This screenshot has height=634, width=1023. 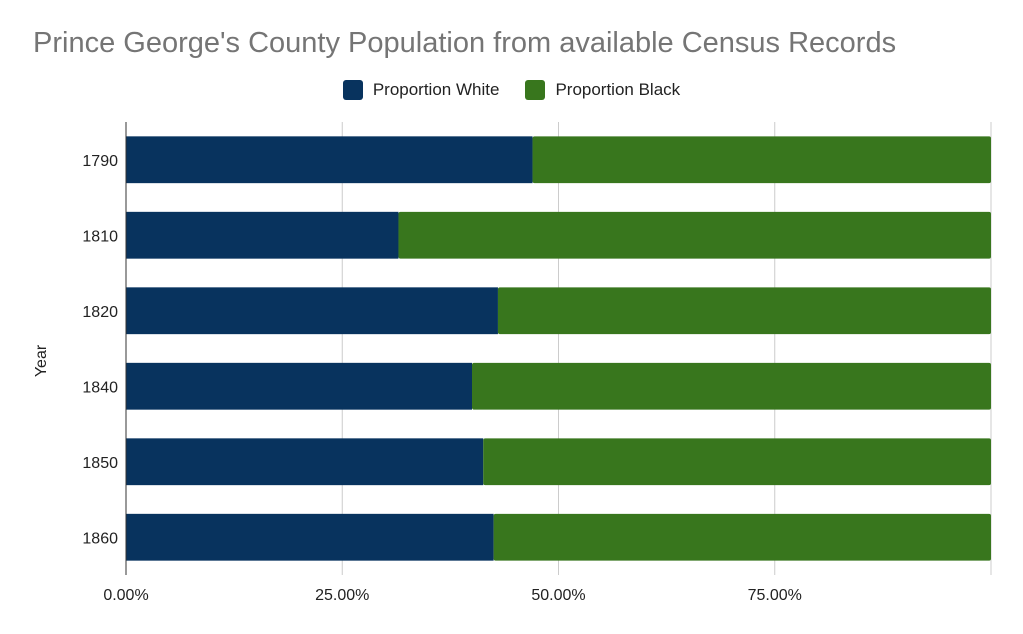 I want to click on y-tick-label: 1860, so click(x=100, y=538).